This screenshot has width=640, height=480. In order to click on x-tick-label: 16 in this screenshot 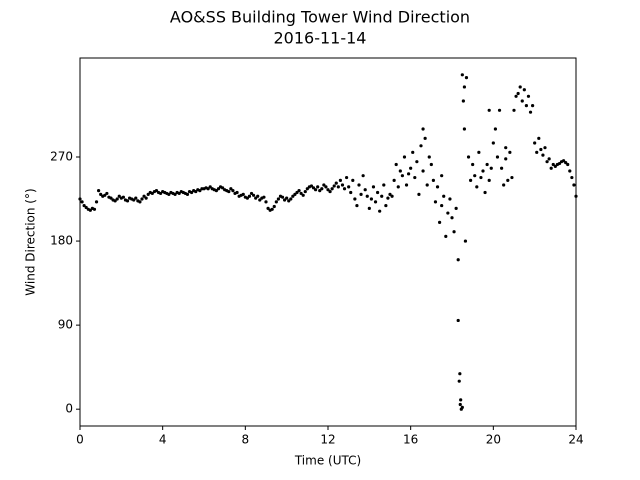, I will do `click(410, 440)`.